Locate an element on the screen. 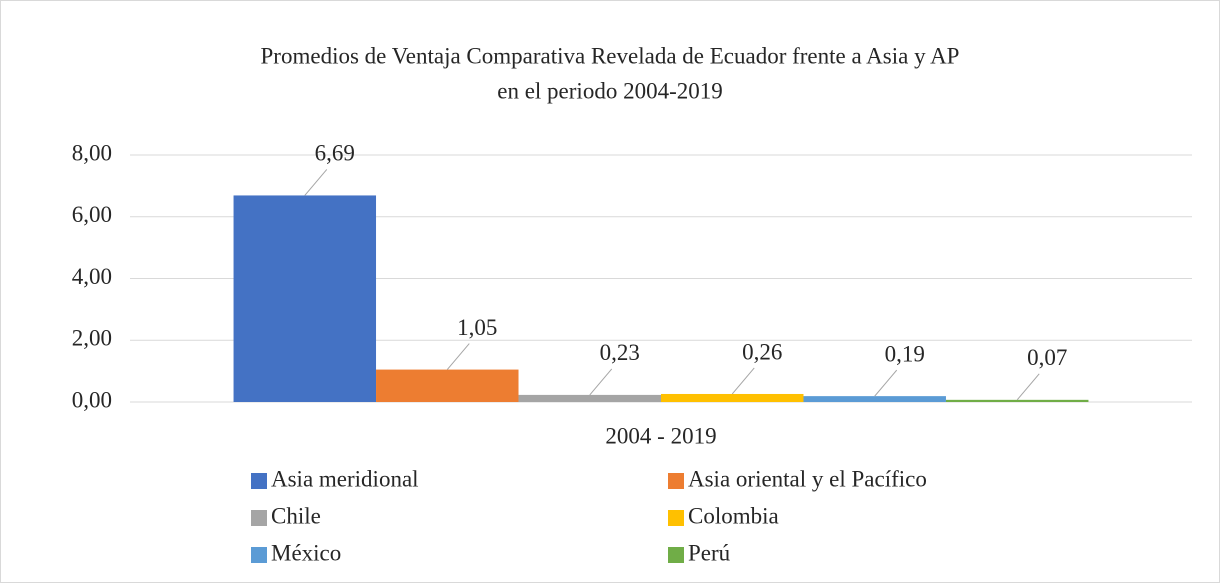 The image size is (1220, 583). value-label: 0,07 is located at coordinates (1047, 357).